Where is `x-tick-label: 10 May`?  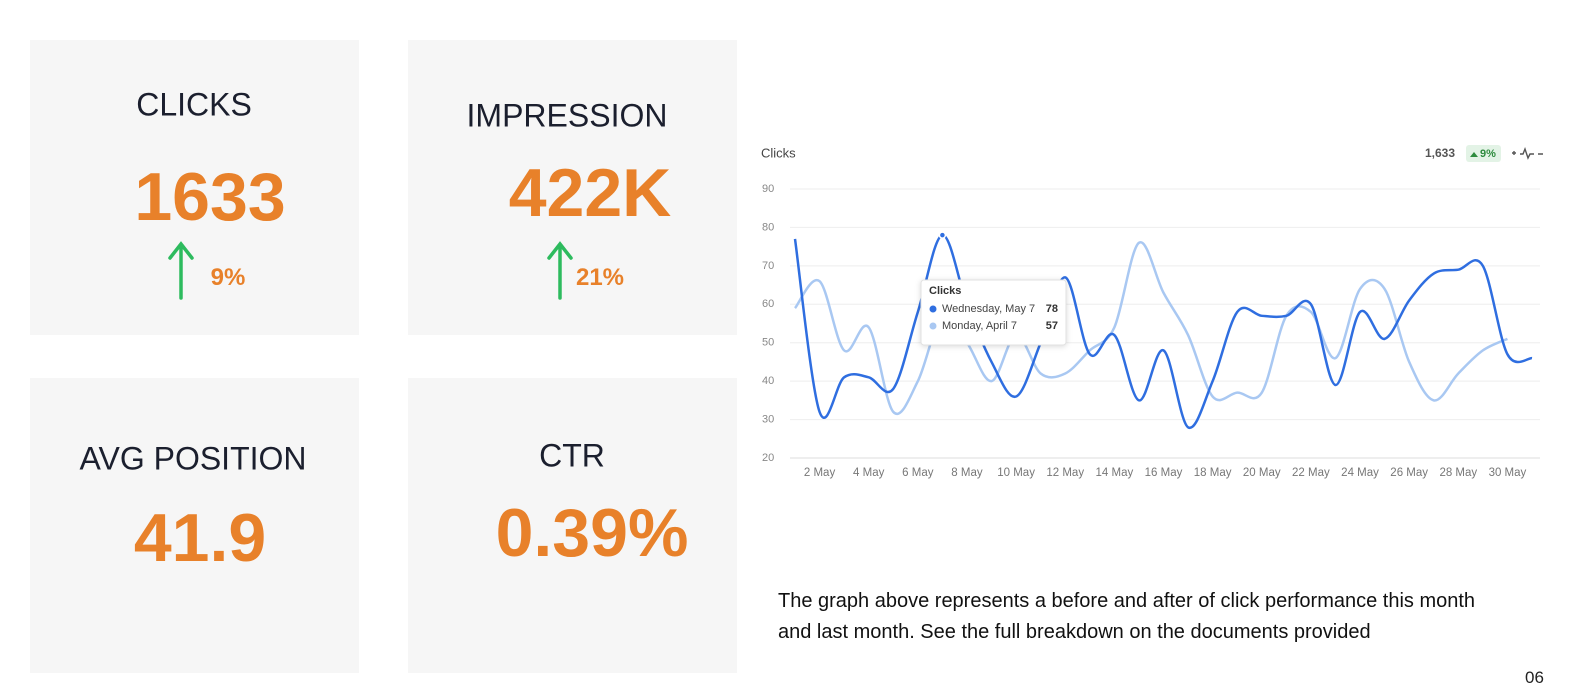
x-tick-label: 10 May is located at coordinates (1016, 473).